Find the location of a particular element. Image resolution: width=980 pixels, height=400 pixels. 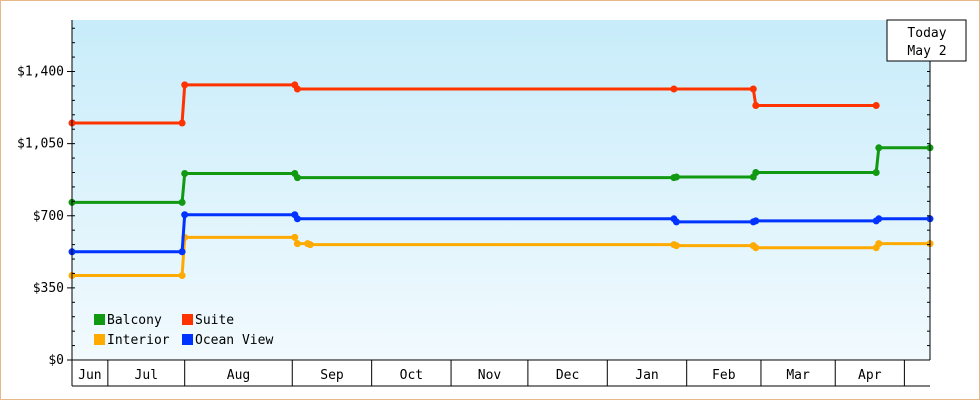

x-tick-label: Mar is located at coordinates (798, 375).